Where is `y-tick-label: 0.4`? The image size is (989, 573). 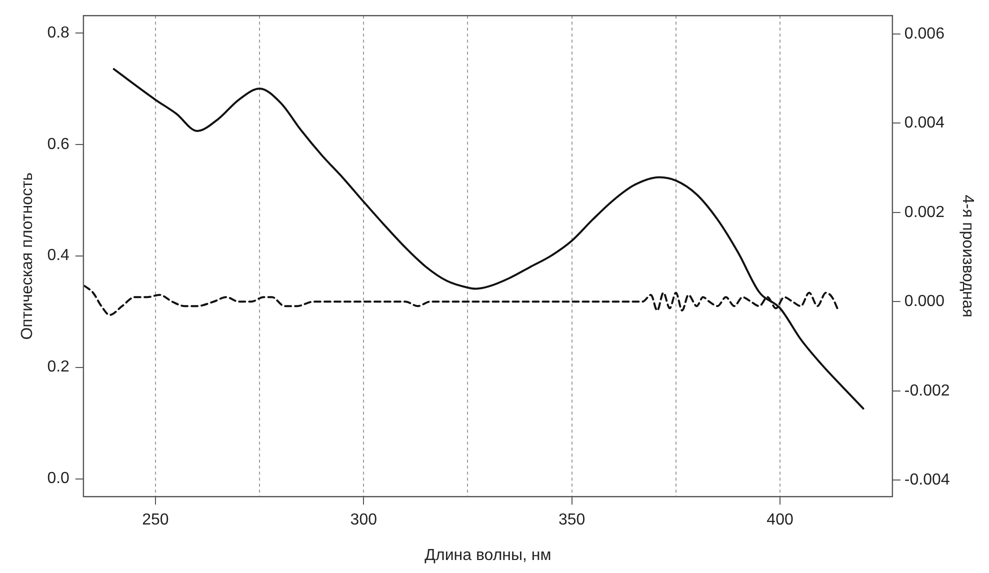 y-tick-label: 0.4 is located at coordinates (58, 255).